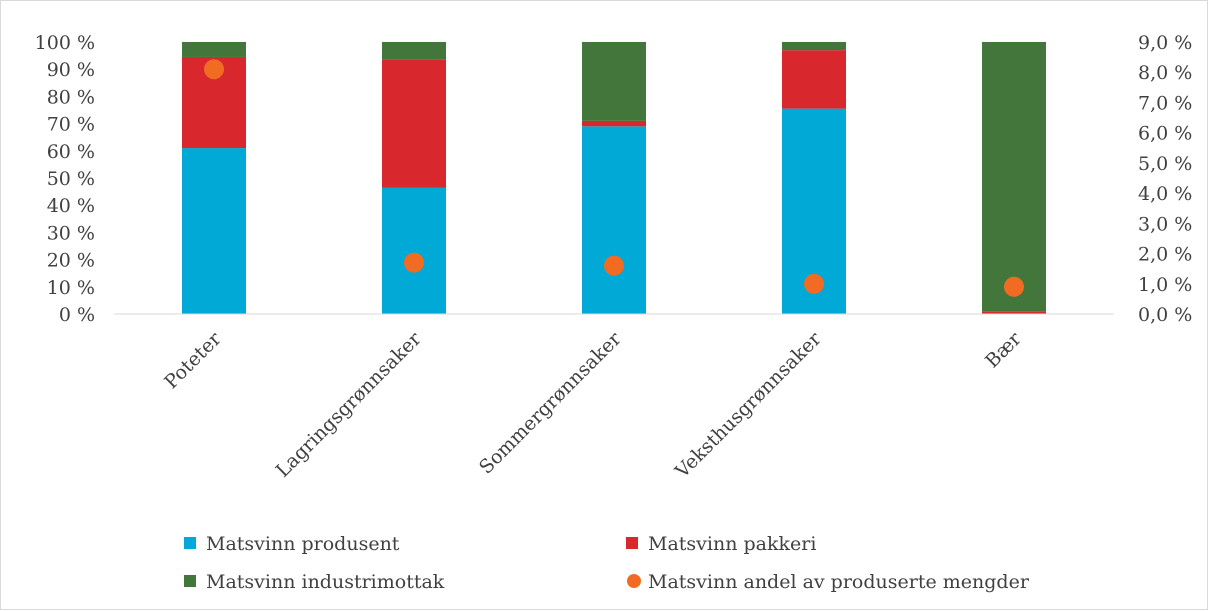  What do you see at coordinates (77, 315) in the screenshot?
I see `left-tick-label: 0 %` at bounding box center [77, 315].